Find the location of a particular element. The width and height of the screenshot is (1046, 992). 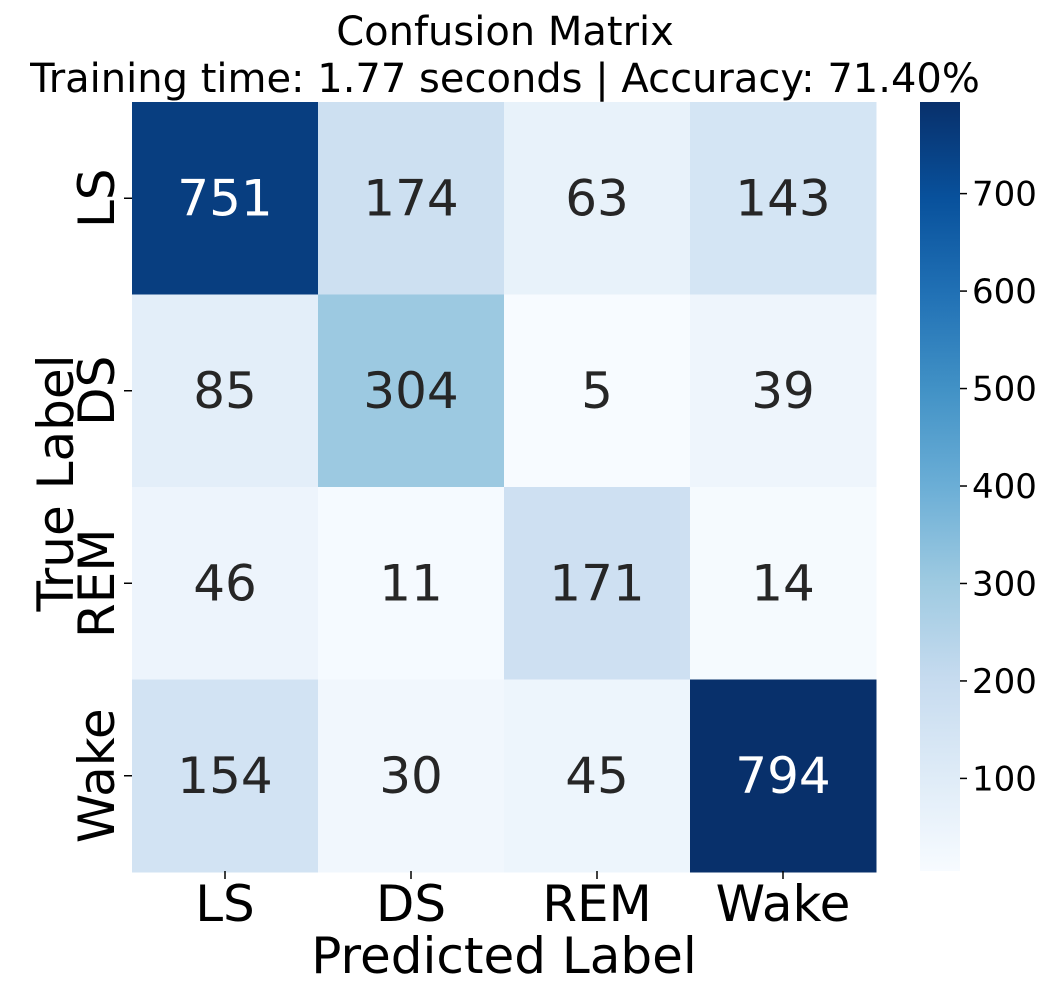

cell-value-label: 154 is located at coordinates (224, 776).